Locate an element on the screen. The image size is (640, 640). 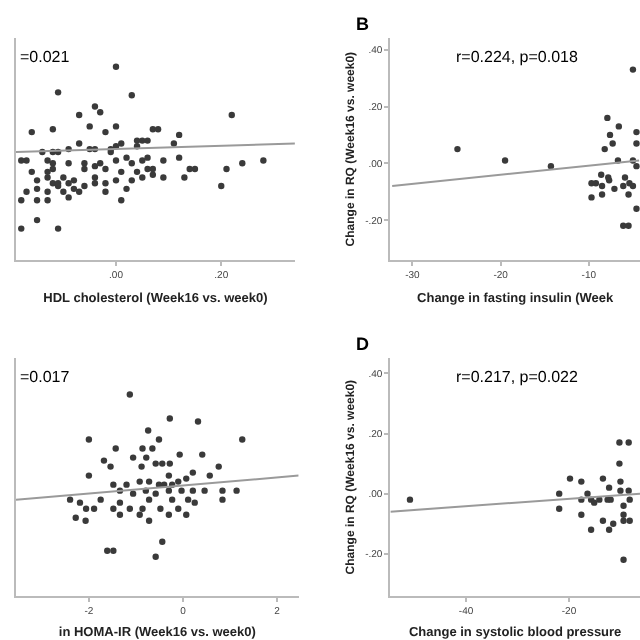
chart-title: D is located at coordinates (363, 344).